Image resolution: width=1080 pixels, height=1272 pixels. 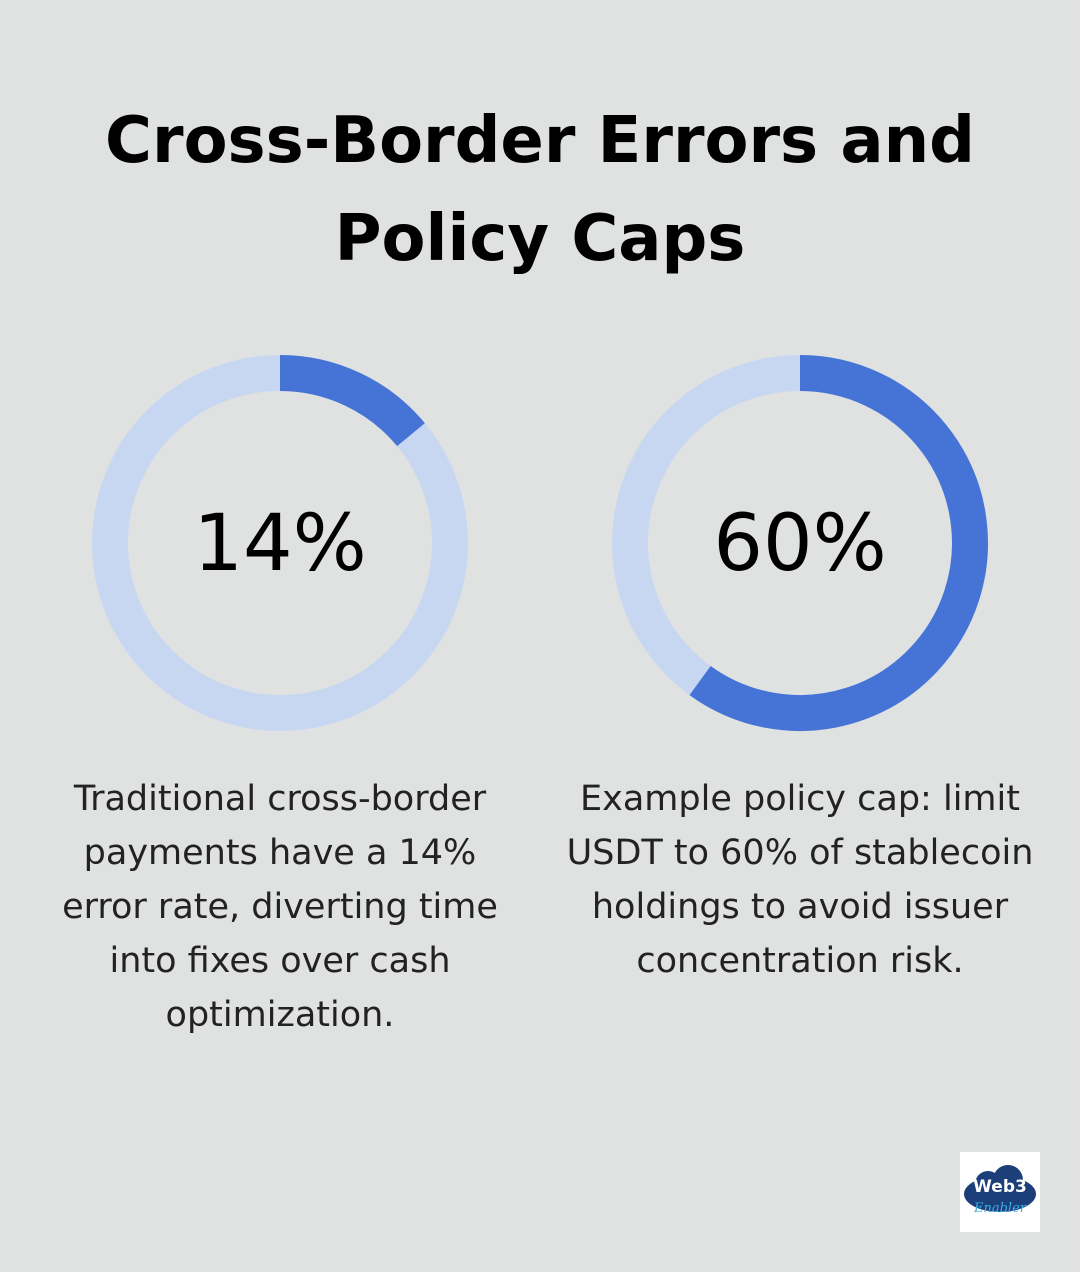 I want to click on value-label: 14%, so click(x=279, y=544).